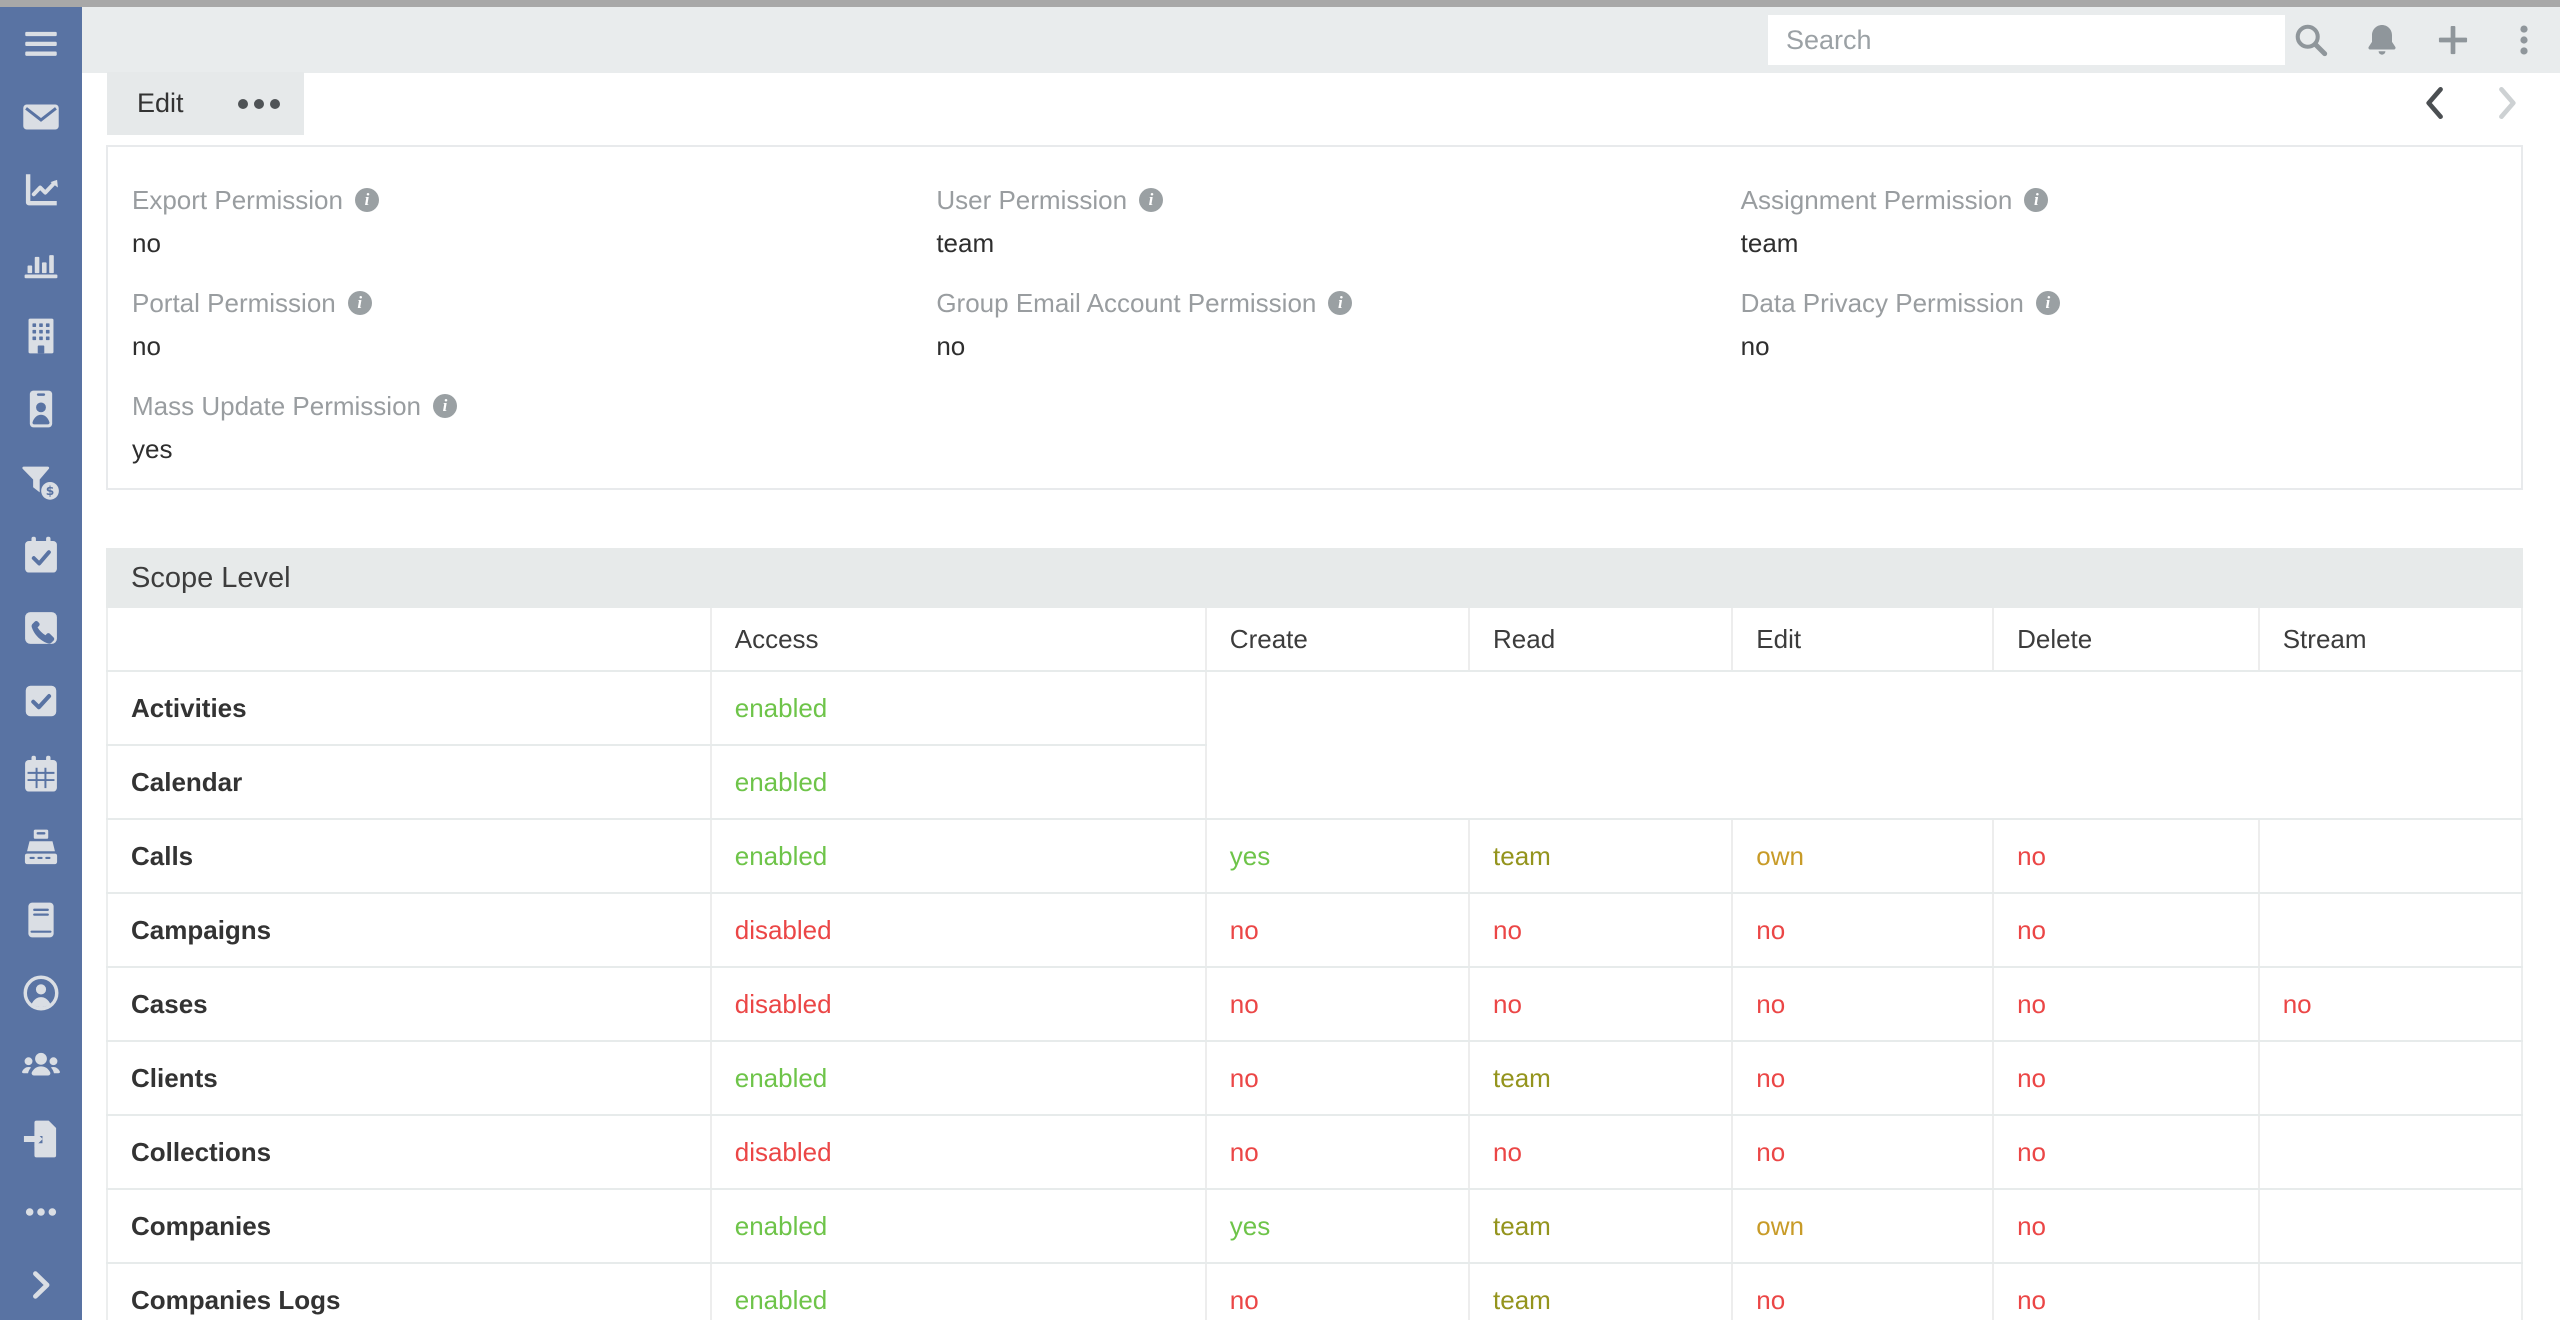  What do you see at coordinates (41, 628) in the screenshot?
I see `phone-square-icon` at bounding box center [41, 628].